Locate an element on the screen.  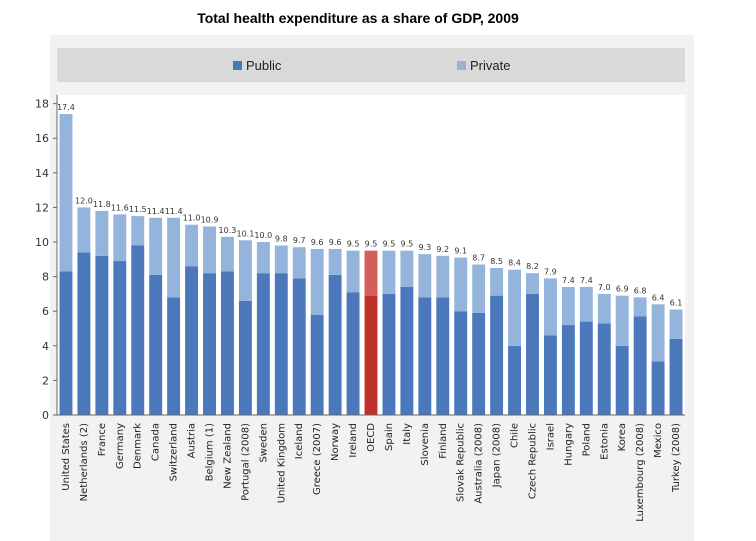
y-tick-label: 10 is located at coordinates (42, 242).